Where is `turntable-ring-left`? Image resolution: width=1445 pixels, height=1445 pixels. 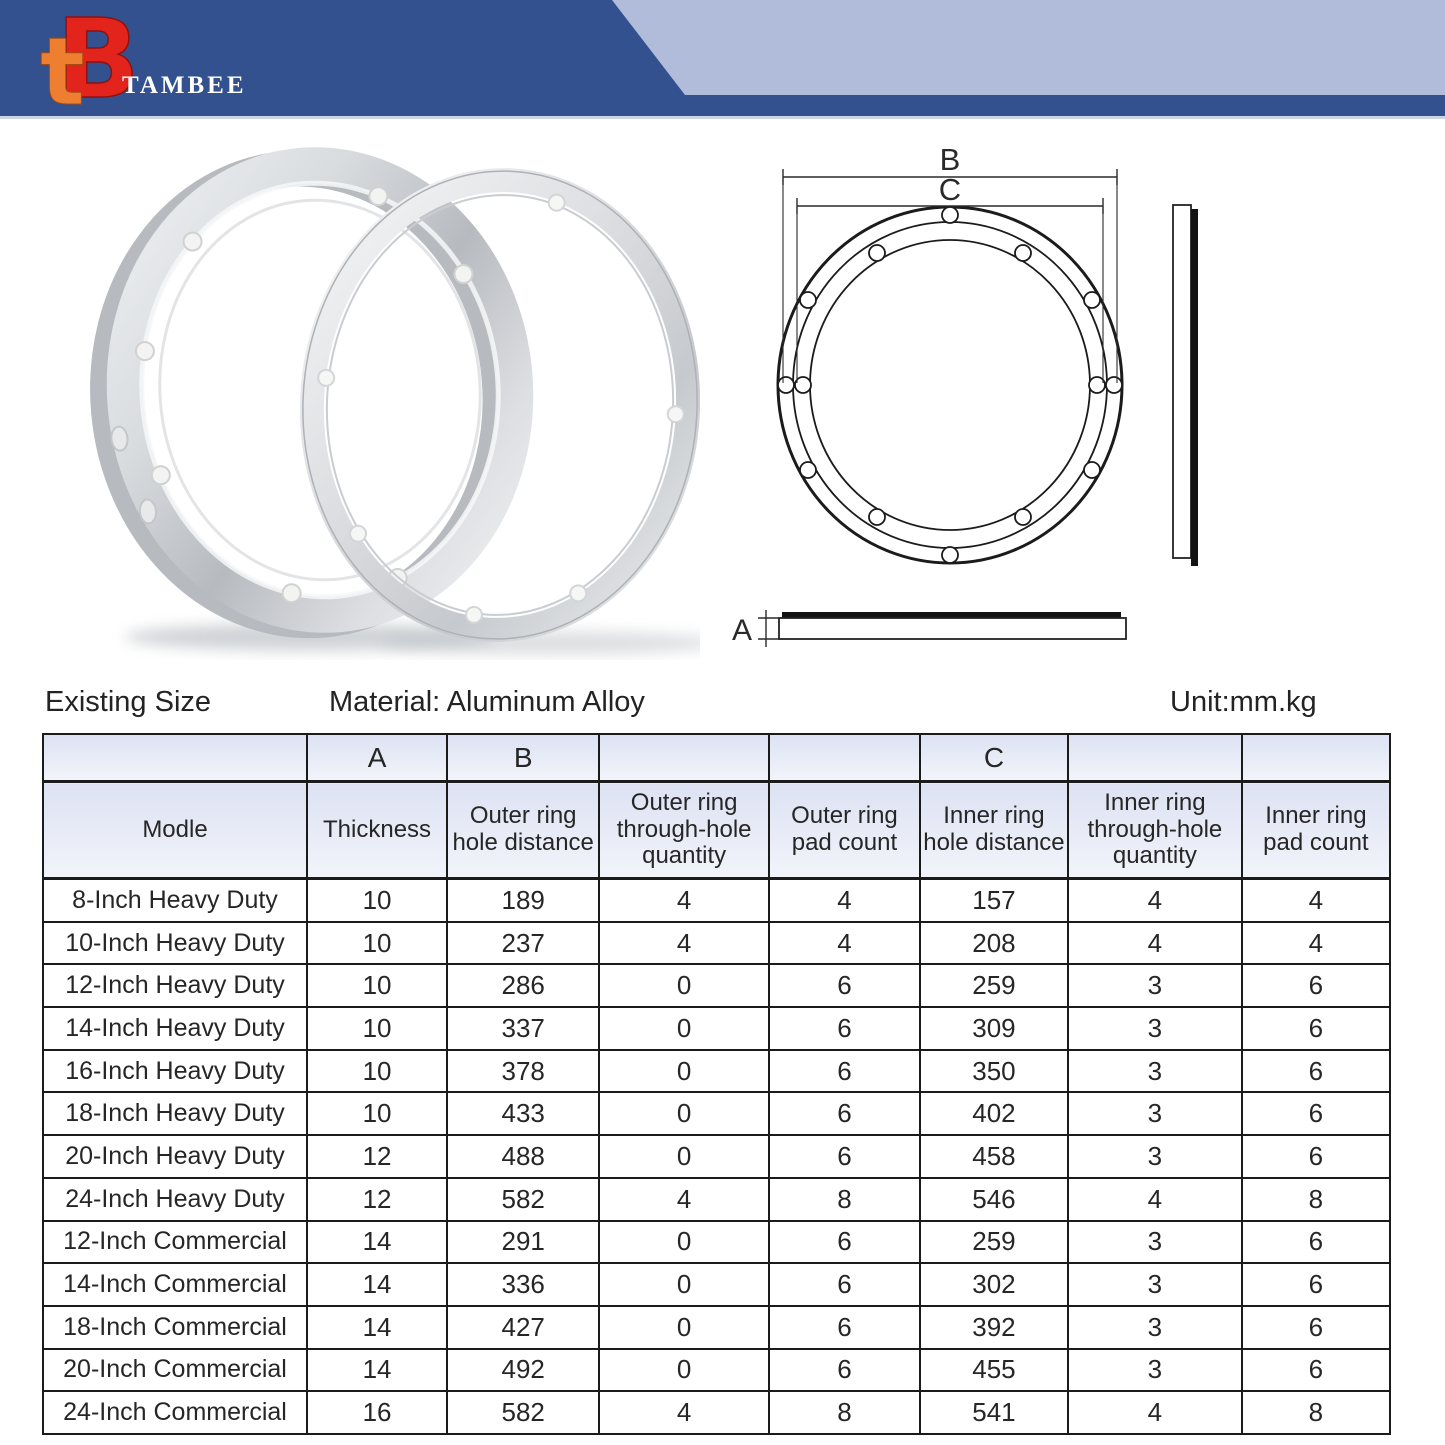 turntable-ring-left is located at coordinates (312, 393).